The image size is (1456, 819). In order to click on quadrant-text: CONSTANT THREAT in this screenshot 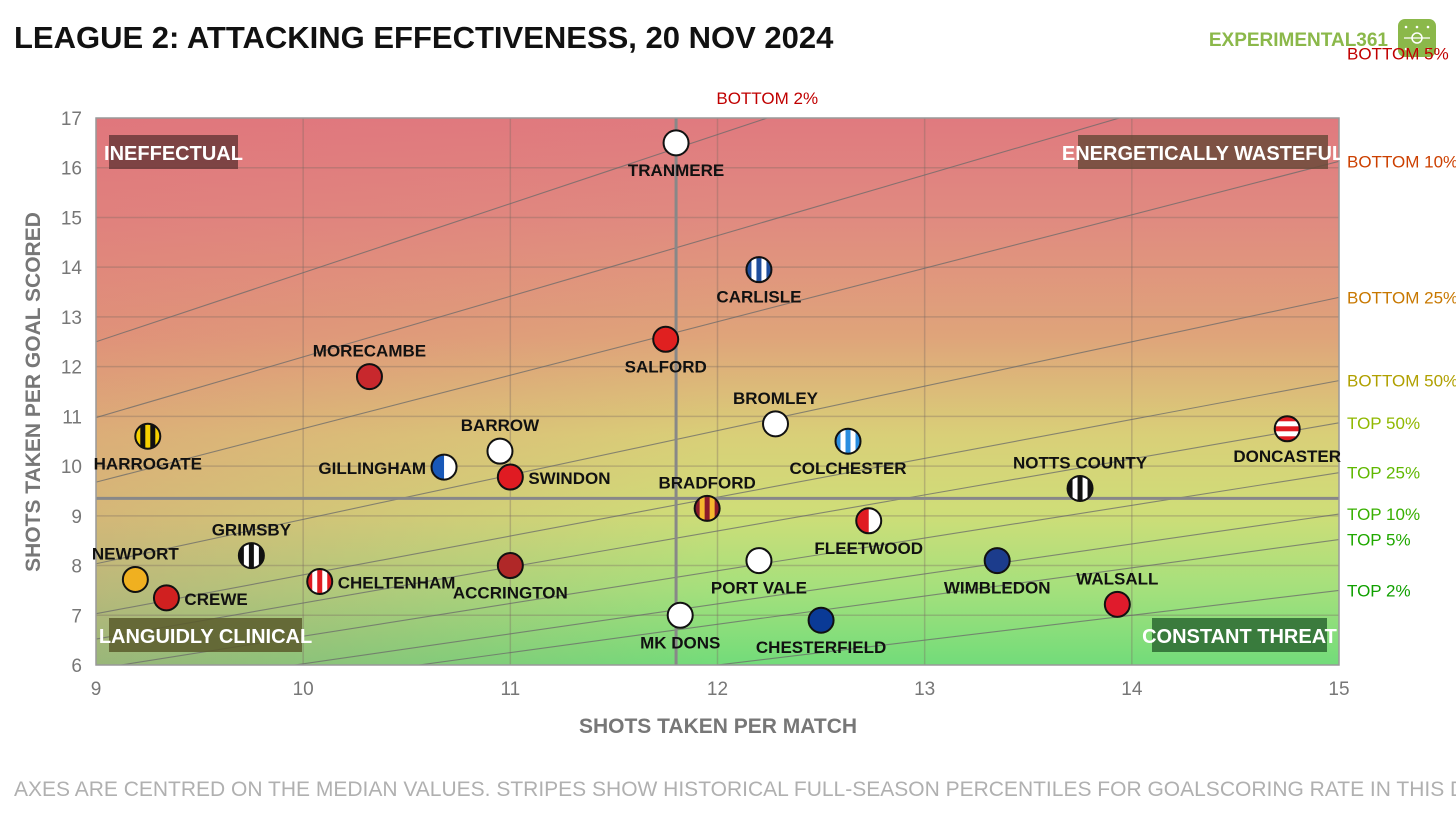, I will do `click(1239, 637)`.